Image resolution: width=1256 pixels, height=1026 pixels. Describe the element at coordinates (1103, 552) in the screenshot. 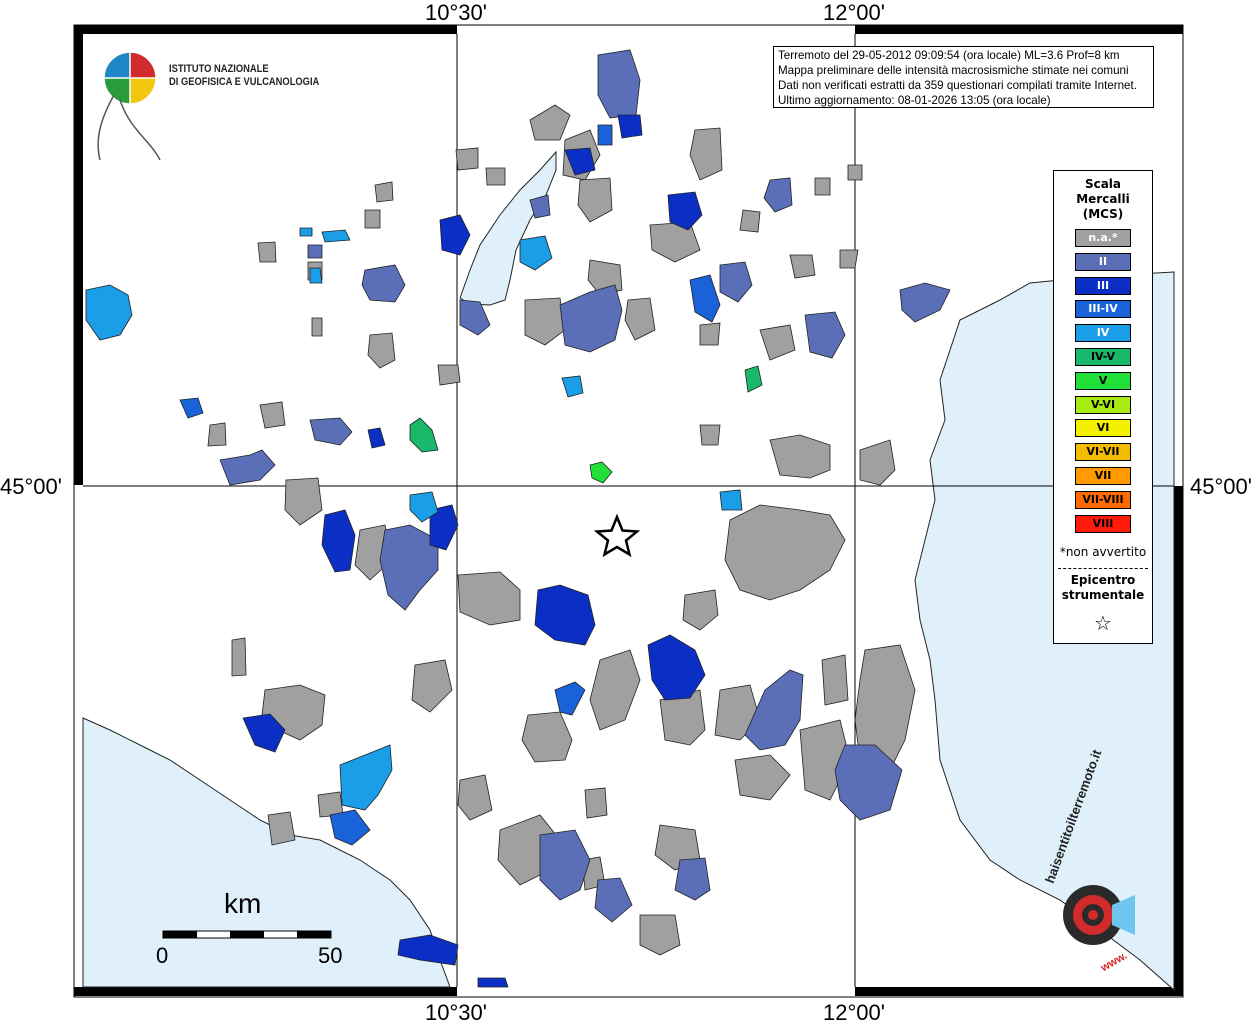

I see `legend-note: *non avvertito` at that location.